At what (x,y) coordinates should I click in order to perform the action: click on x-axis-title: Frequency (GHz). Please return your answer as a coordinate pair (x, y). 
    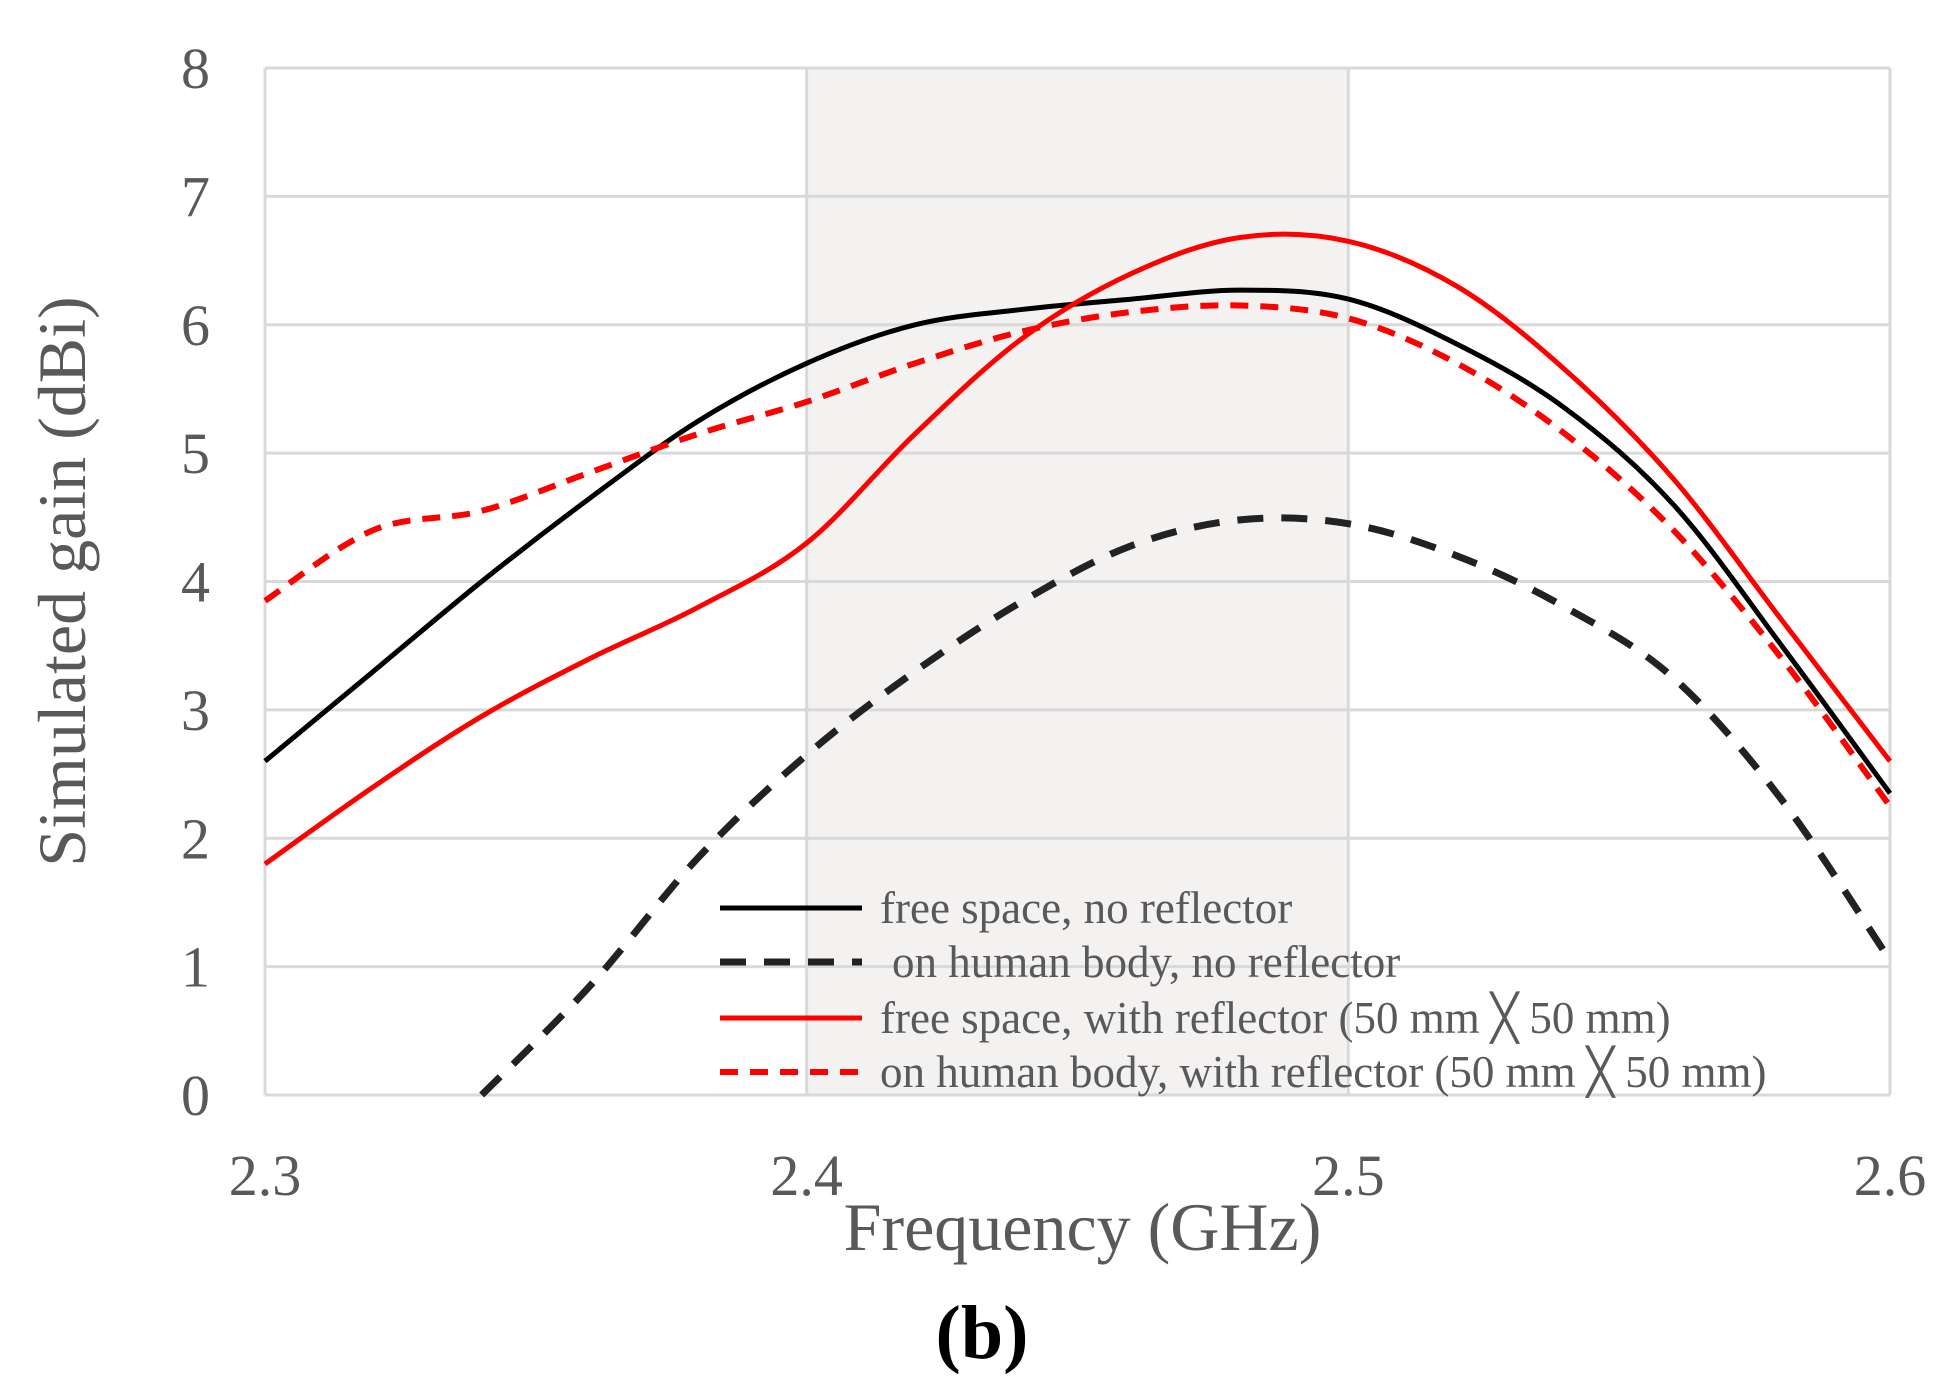
    Looking at the image, I should click on (1083, 1227).